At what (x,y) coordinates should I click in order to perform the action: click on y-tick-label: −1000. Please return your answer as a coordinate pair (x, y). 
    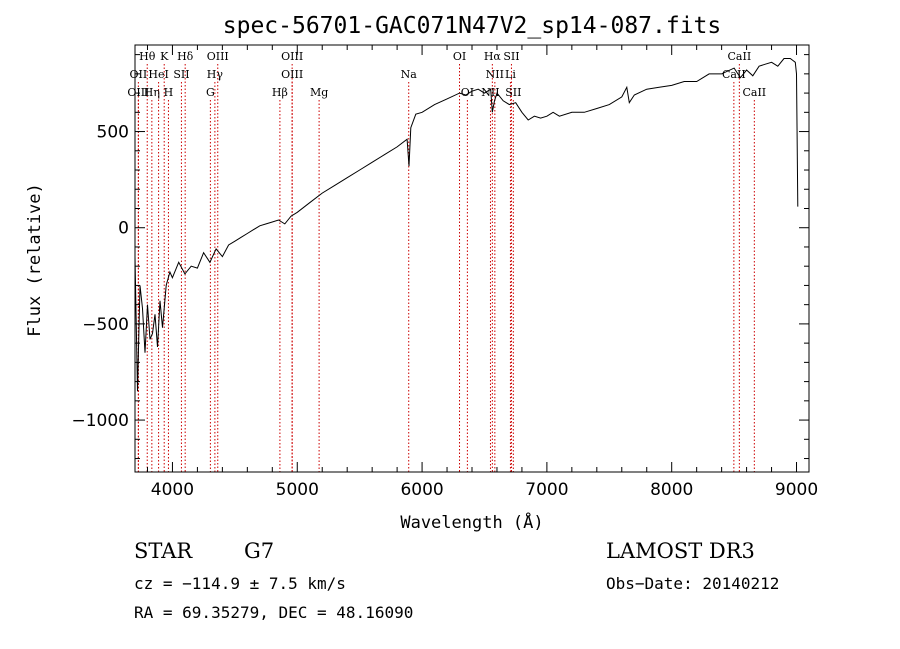
    Looking at the image, I should click on (100, 421).